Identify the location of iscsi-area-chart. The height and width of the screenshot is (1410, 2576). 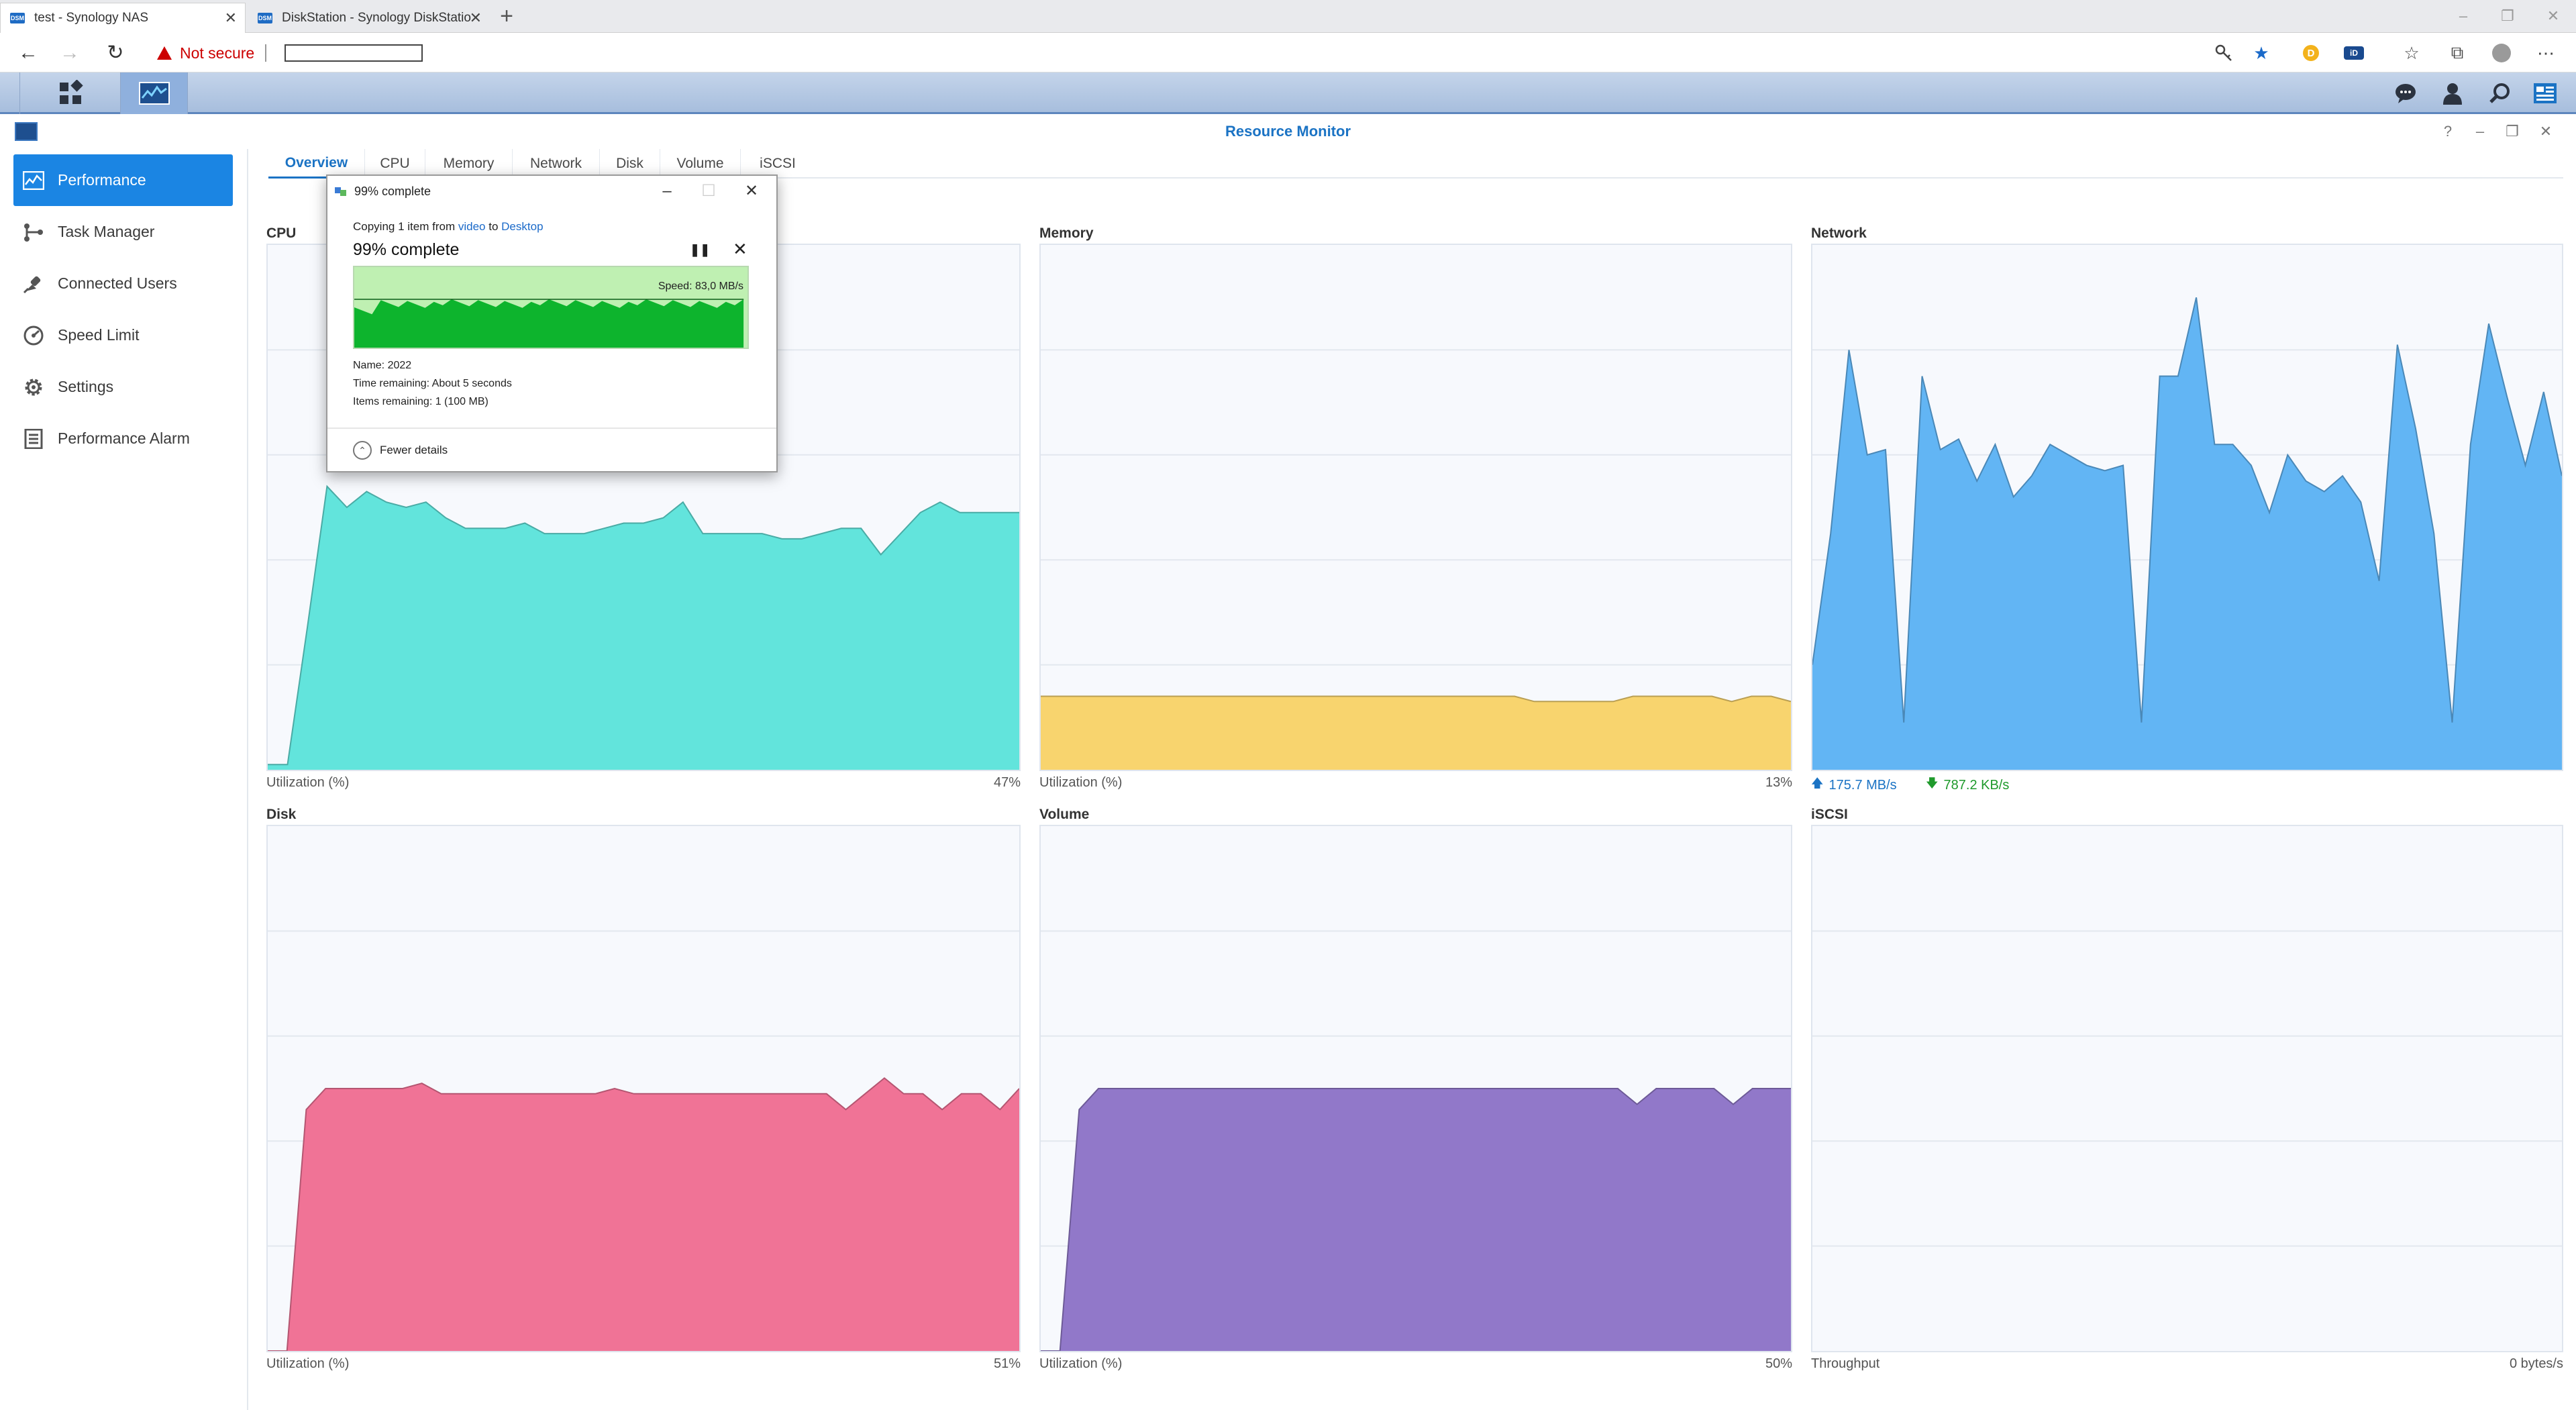
(2187, 1088).